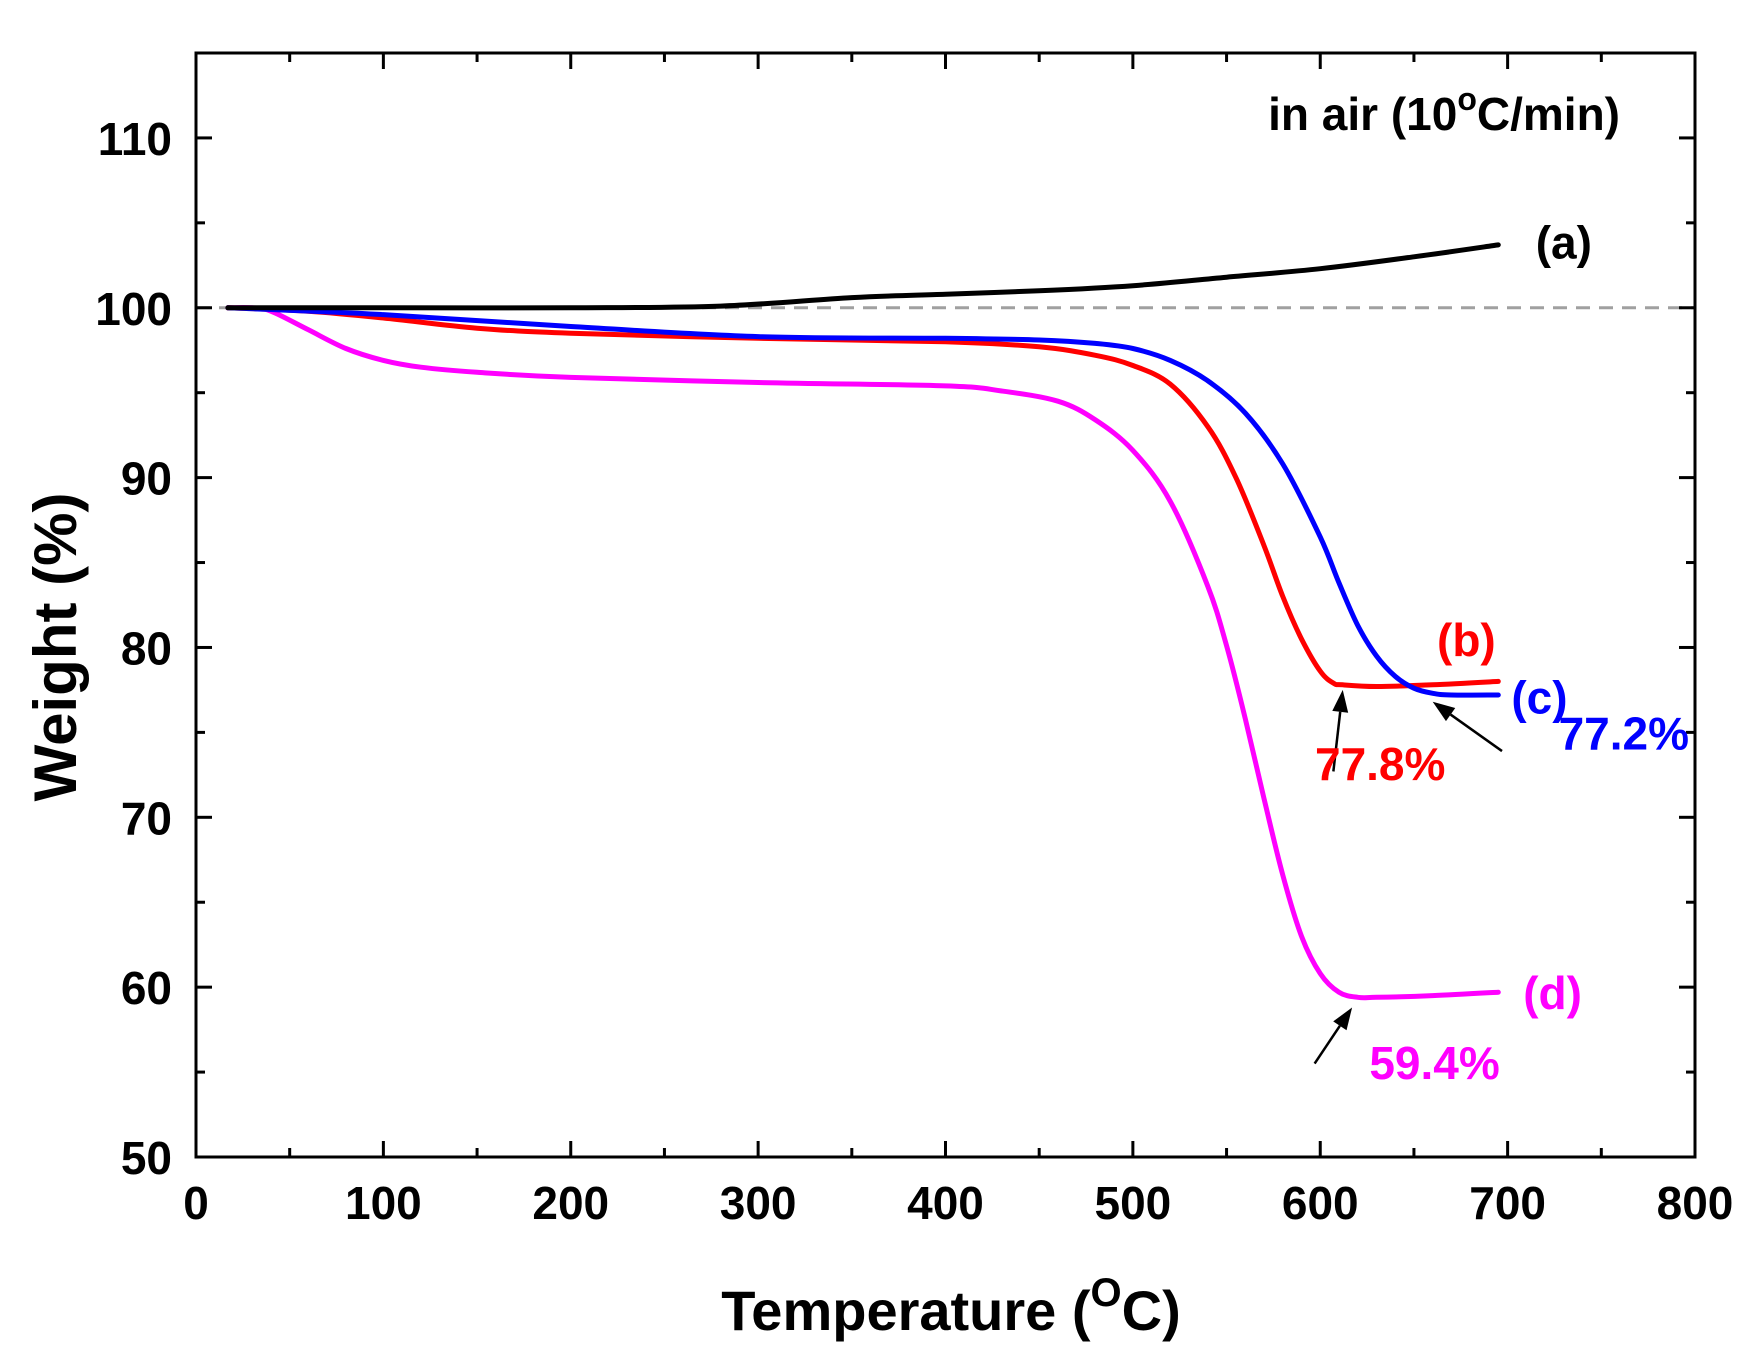 This screenshot has height=1365, width=1760. What do you see at coordinates (758, 1203) in the screenshot?
I see `x-tick-label: 300` at bounding box center [758, 1203].